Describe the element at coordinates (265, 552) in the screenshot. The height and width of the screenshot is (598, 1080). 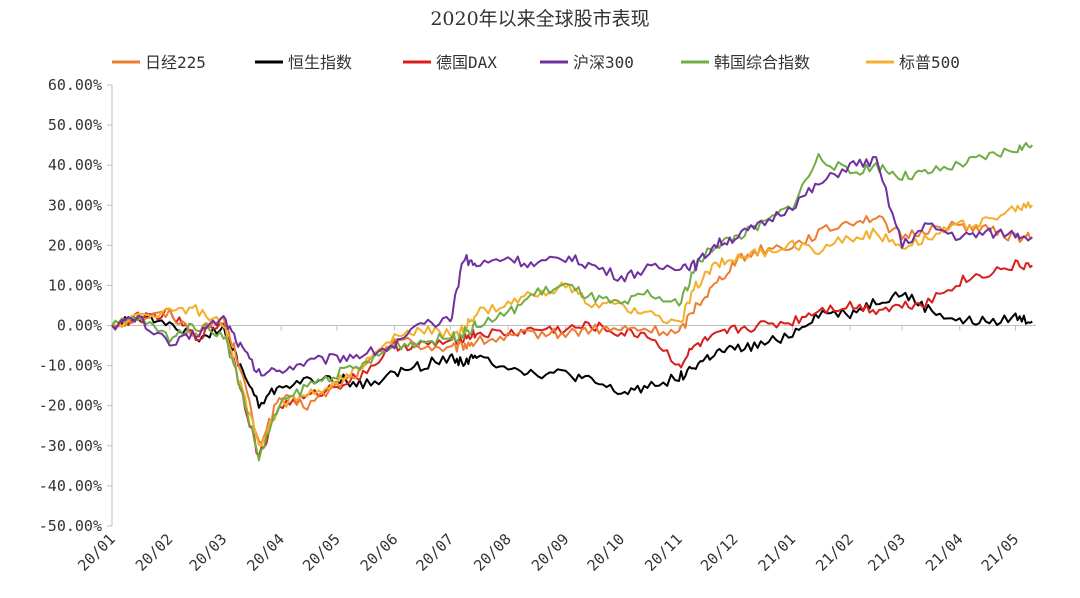
I see `x-tick-label: 20/04` at that location.